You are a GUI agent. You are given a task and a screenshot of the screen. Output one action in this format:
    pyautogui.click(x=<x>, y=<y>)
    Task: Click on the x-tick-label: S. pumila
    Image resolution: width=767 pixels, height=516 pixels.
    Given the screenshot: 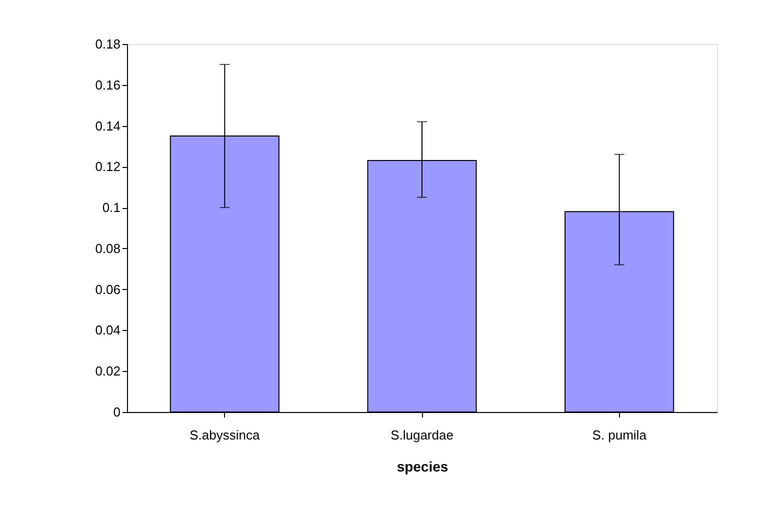 What is the action you would take?
    pyautogui.click(x=620, y=435)
    